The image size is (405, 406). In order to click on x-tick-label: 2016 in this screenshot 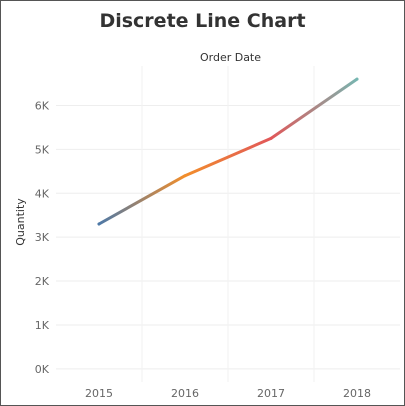, I will do `click(185, 393)`.